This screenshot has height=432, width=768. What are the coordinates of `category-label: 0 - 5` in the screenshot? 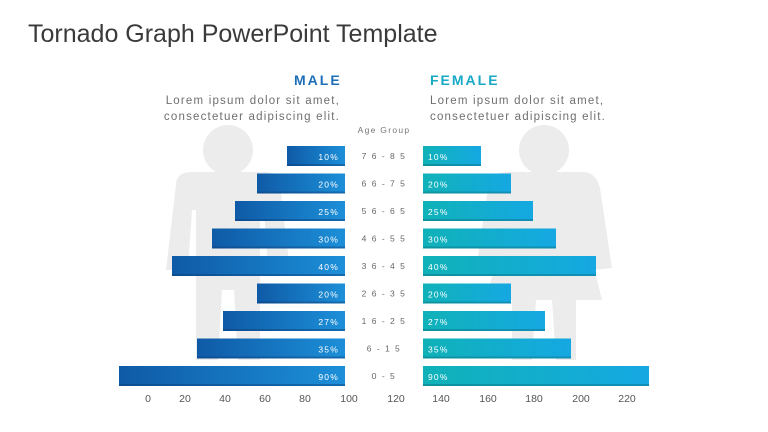 It's located at (384, 376).